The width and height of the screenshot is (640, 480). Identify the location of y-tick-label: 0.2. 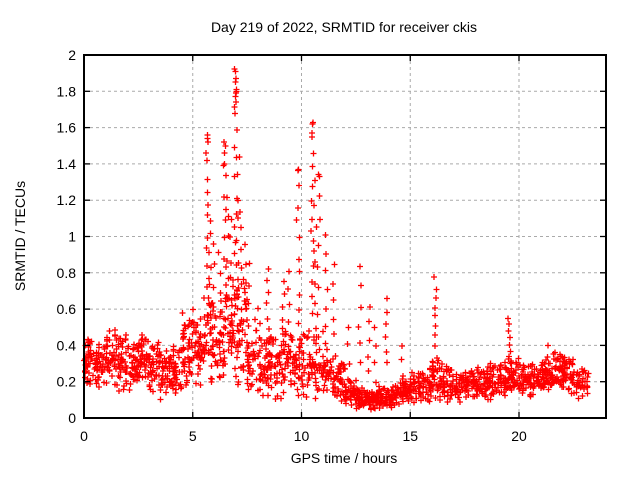
(67, 382).